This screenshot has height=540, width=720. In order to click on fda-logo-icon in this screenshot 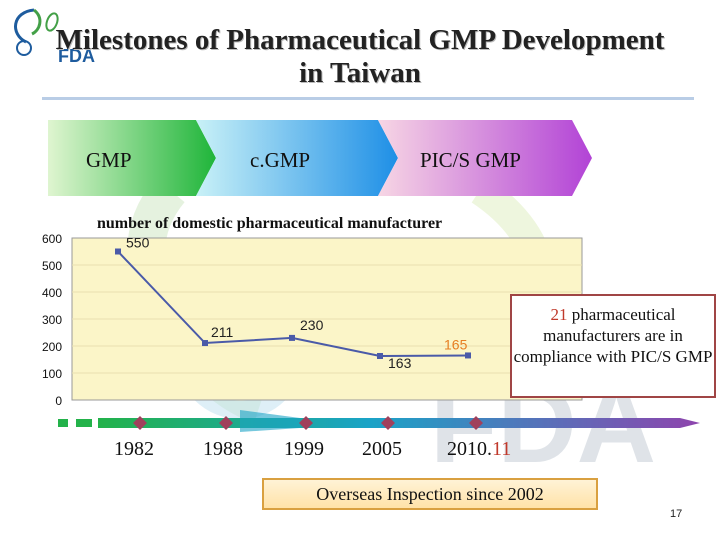, I will do `click(36, 32)`.